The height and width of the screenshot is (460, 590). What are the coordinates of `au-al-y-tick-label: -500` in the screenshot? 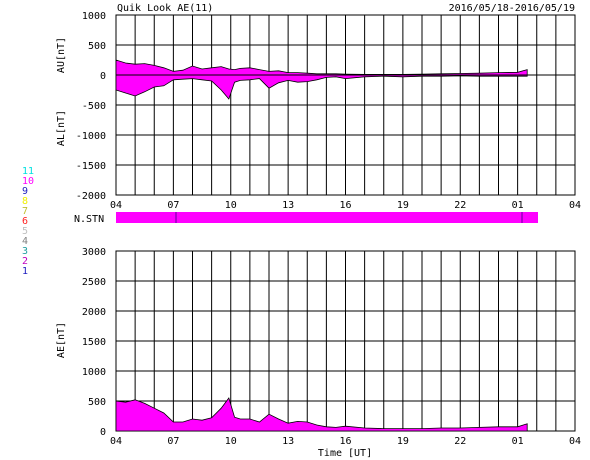 It's located at (94, 106).